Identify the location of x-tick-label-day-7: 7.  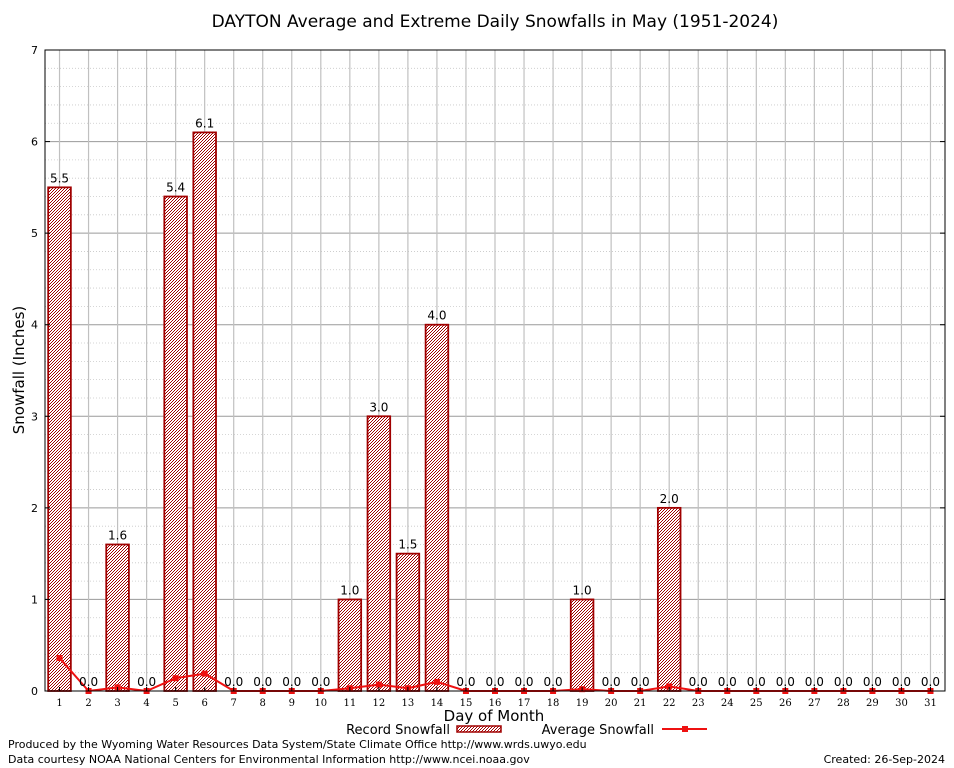
(234, 703).